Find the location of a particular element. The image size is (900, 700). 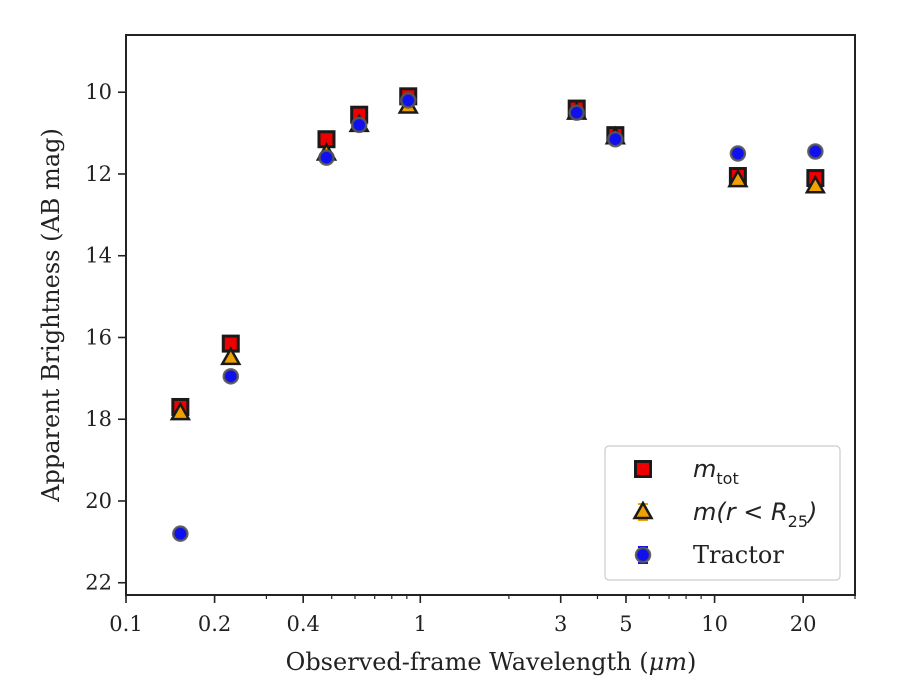

square-marker-legend is located at coordinates (643, 469).